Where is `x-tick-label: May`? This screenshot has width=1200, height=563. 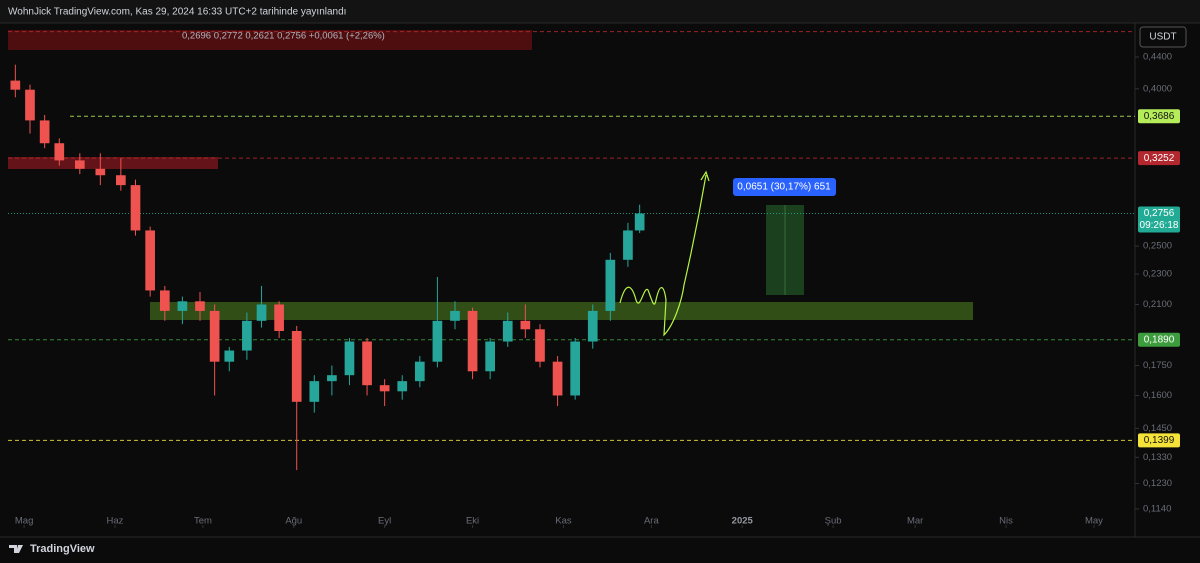
x-tick-label: May is located at coordinates (1094, 521).